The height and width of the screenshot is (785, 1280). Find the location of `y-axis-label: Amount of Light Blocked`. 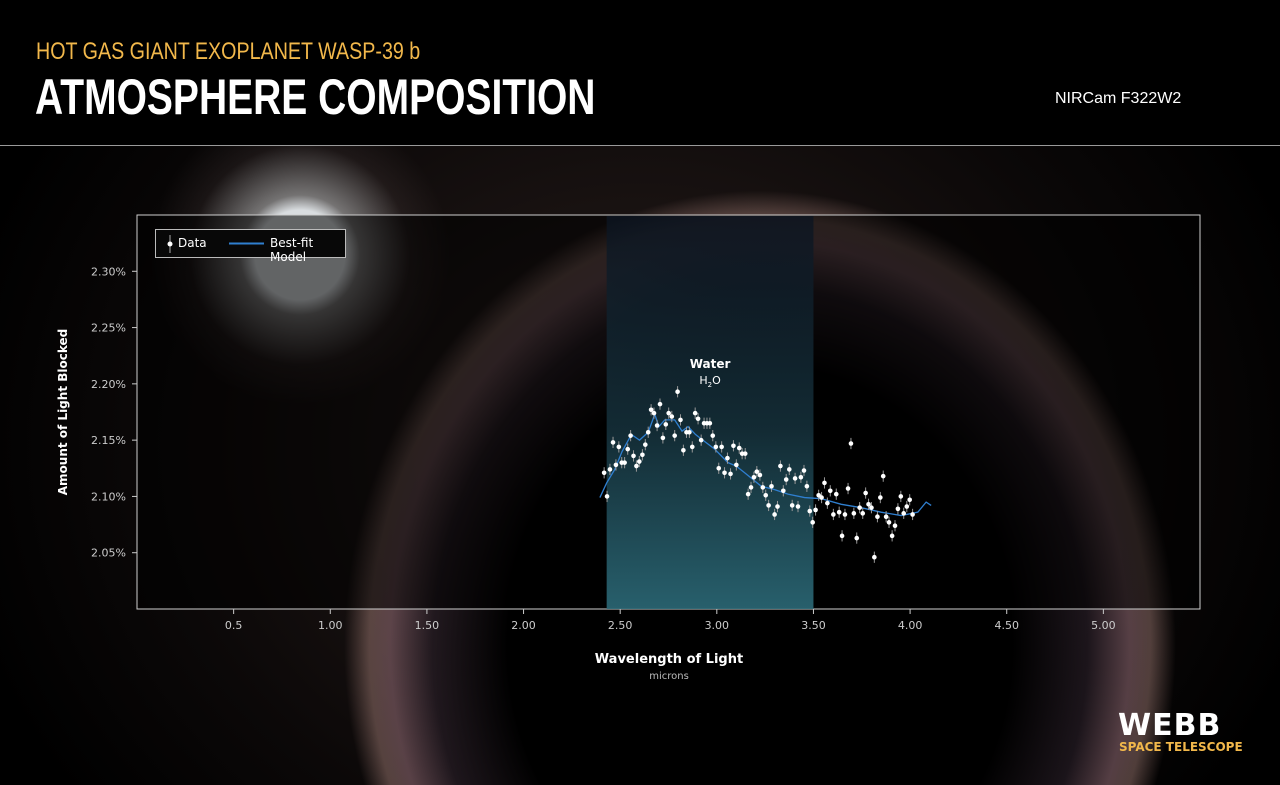

y-axis-label: Amount of Light Blocked is located at coordinates (63, 412).